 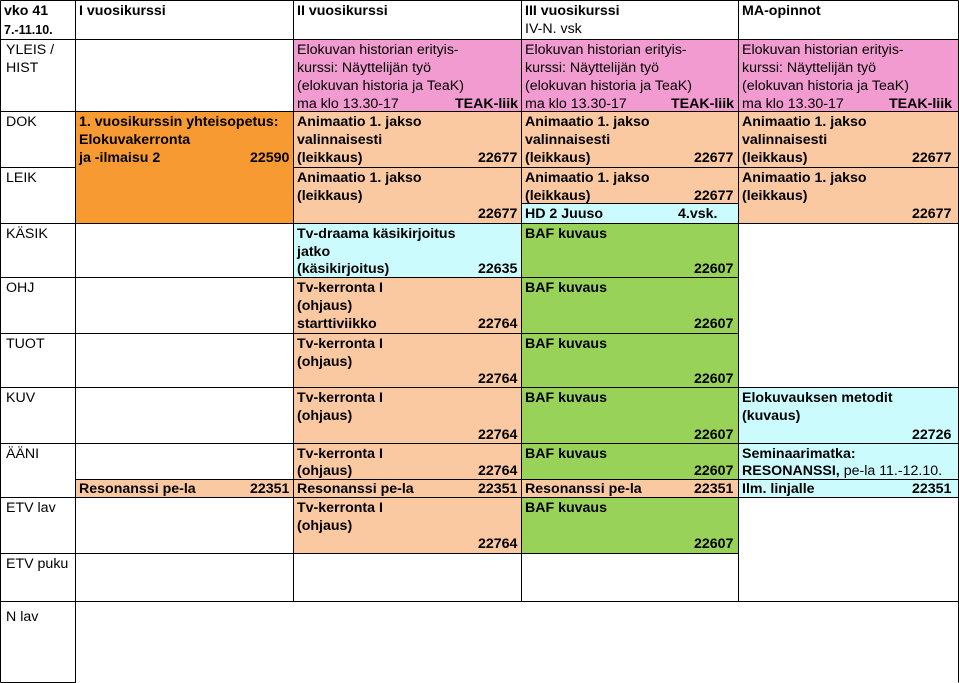 What do you see at coordinates (487, 104) in the screenshot?
I see `hist-y2-place: TEAK-liik` at bounding box center [487, 104].